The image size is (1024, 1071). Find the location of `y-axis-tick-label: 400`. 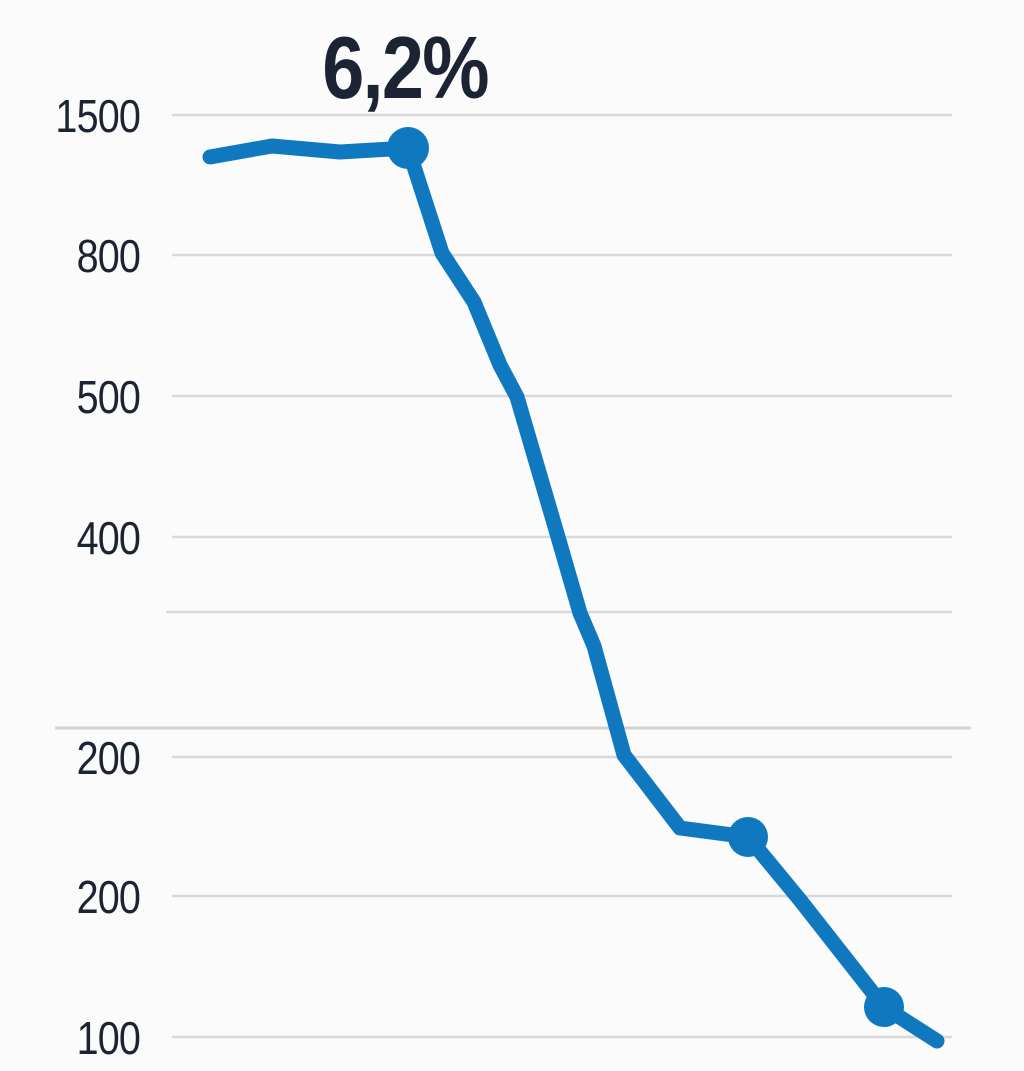

y-axis-tick-label: 400 is located at coordinates (108, 538).